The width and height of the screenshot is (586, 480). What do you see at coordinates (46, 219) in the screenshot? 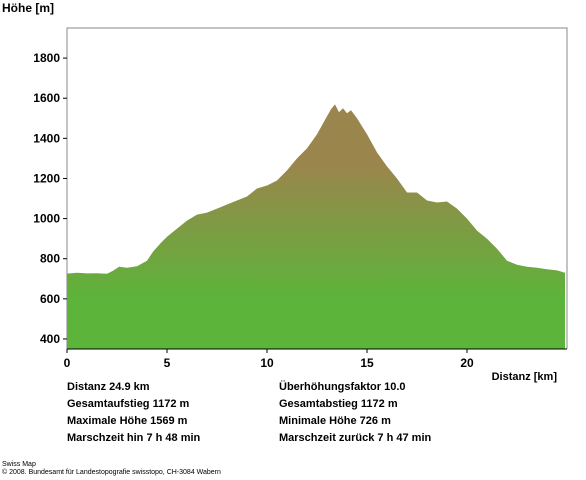
I see `y-tick-label: 1000` at bounding box center [46, 219].